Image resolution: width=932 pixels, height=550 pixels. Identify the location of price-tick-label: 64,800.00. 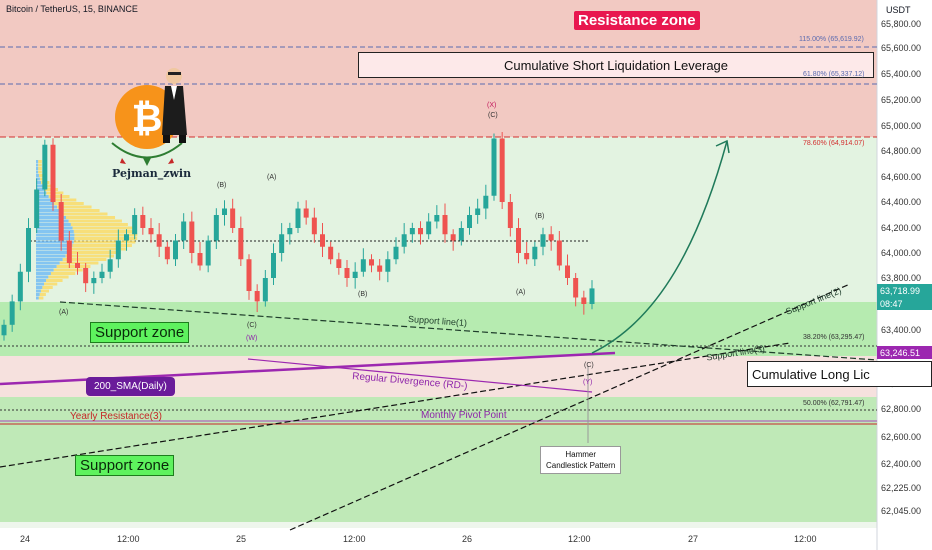
(901, 151).